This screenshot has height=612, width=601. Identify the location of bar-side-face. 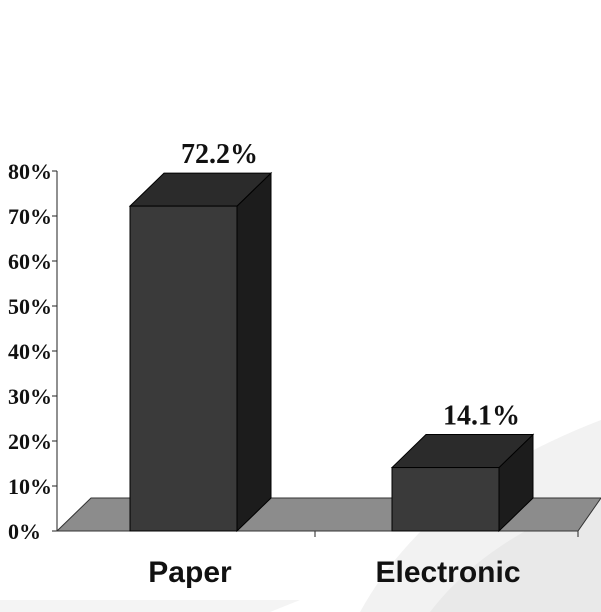
(254, 352).